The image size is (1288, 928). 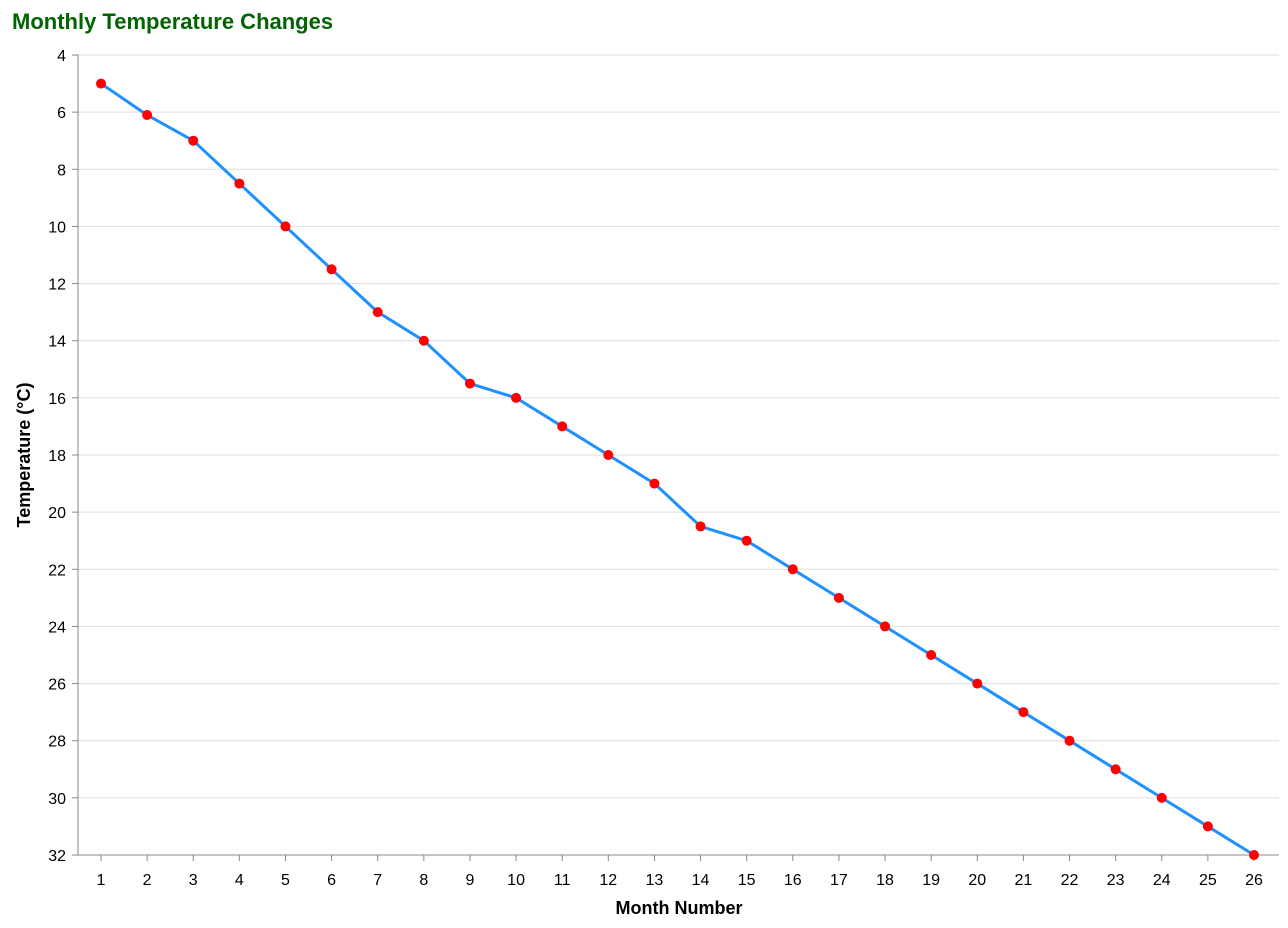 I want to click on y-tick-label: 18, so click(x=57, y=456).